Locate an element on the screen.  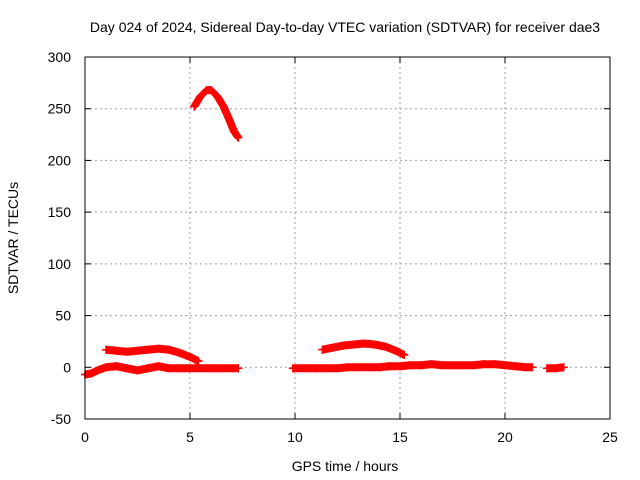
y-tick-label: 250 is located at coordinates (60, 109).